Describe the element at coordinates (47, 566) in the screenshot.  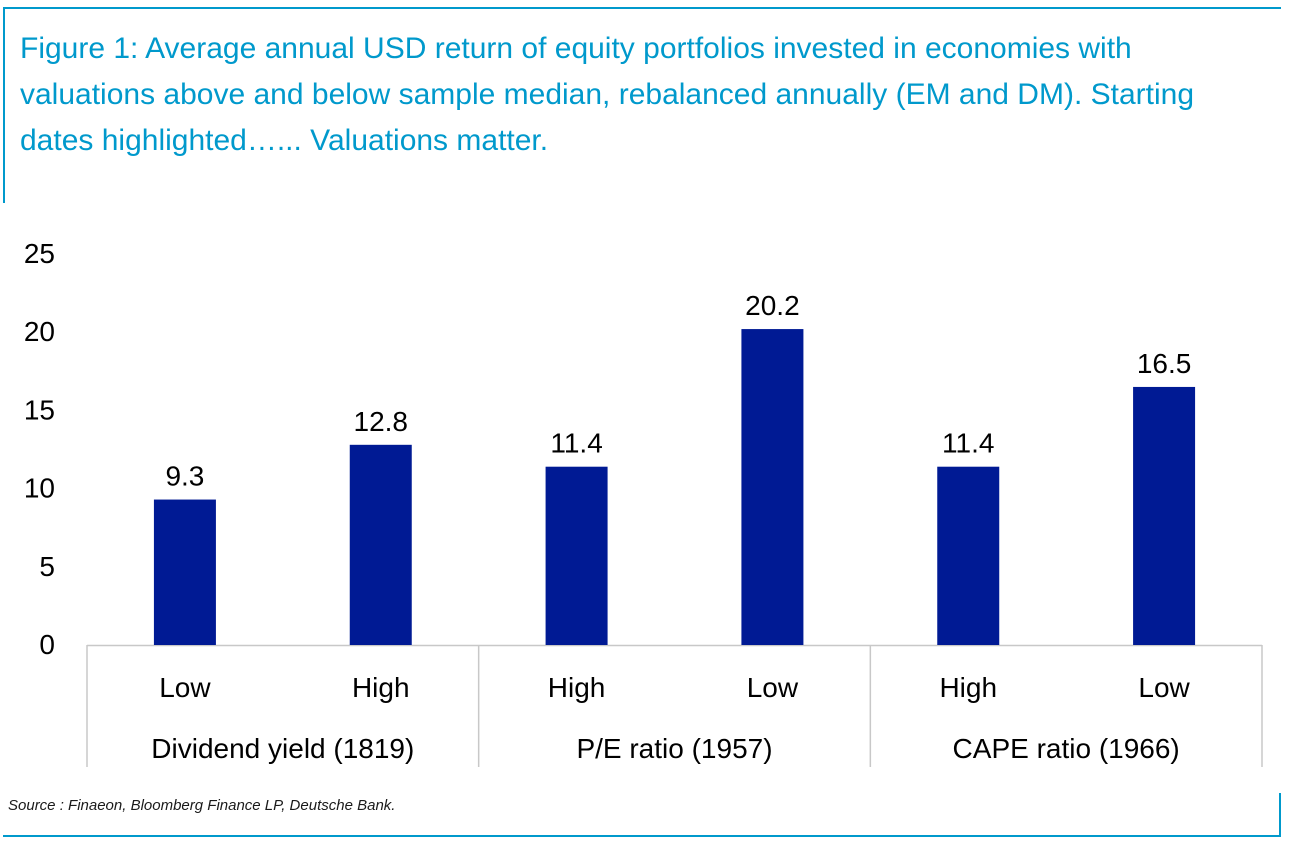
I see `y-tick-label: 5` at that location.